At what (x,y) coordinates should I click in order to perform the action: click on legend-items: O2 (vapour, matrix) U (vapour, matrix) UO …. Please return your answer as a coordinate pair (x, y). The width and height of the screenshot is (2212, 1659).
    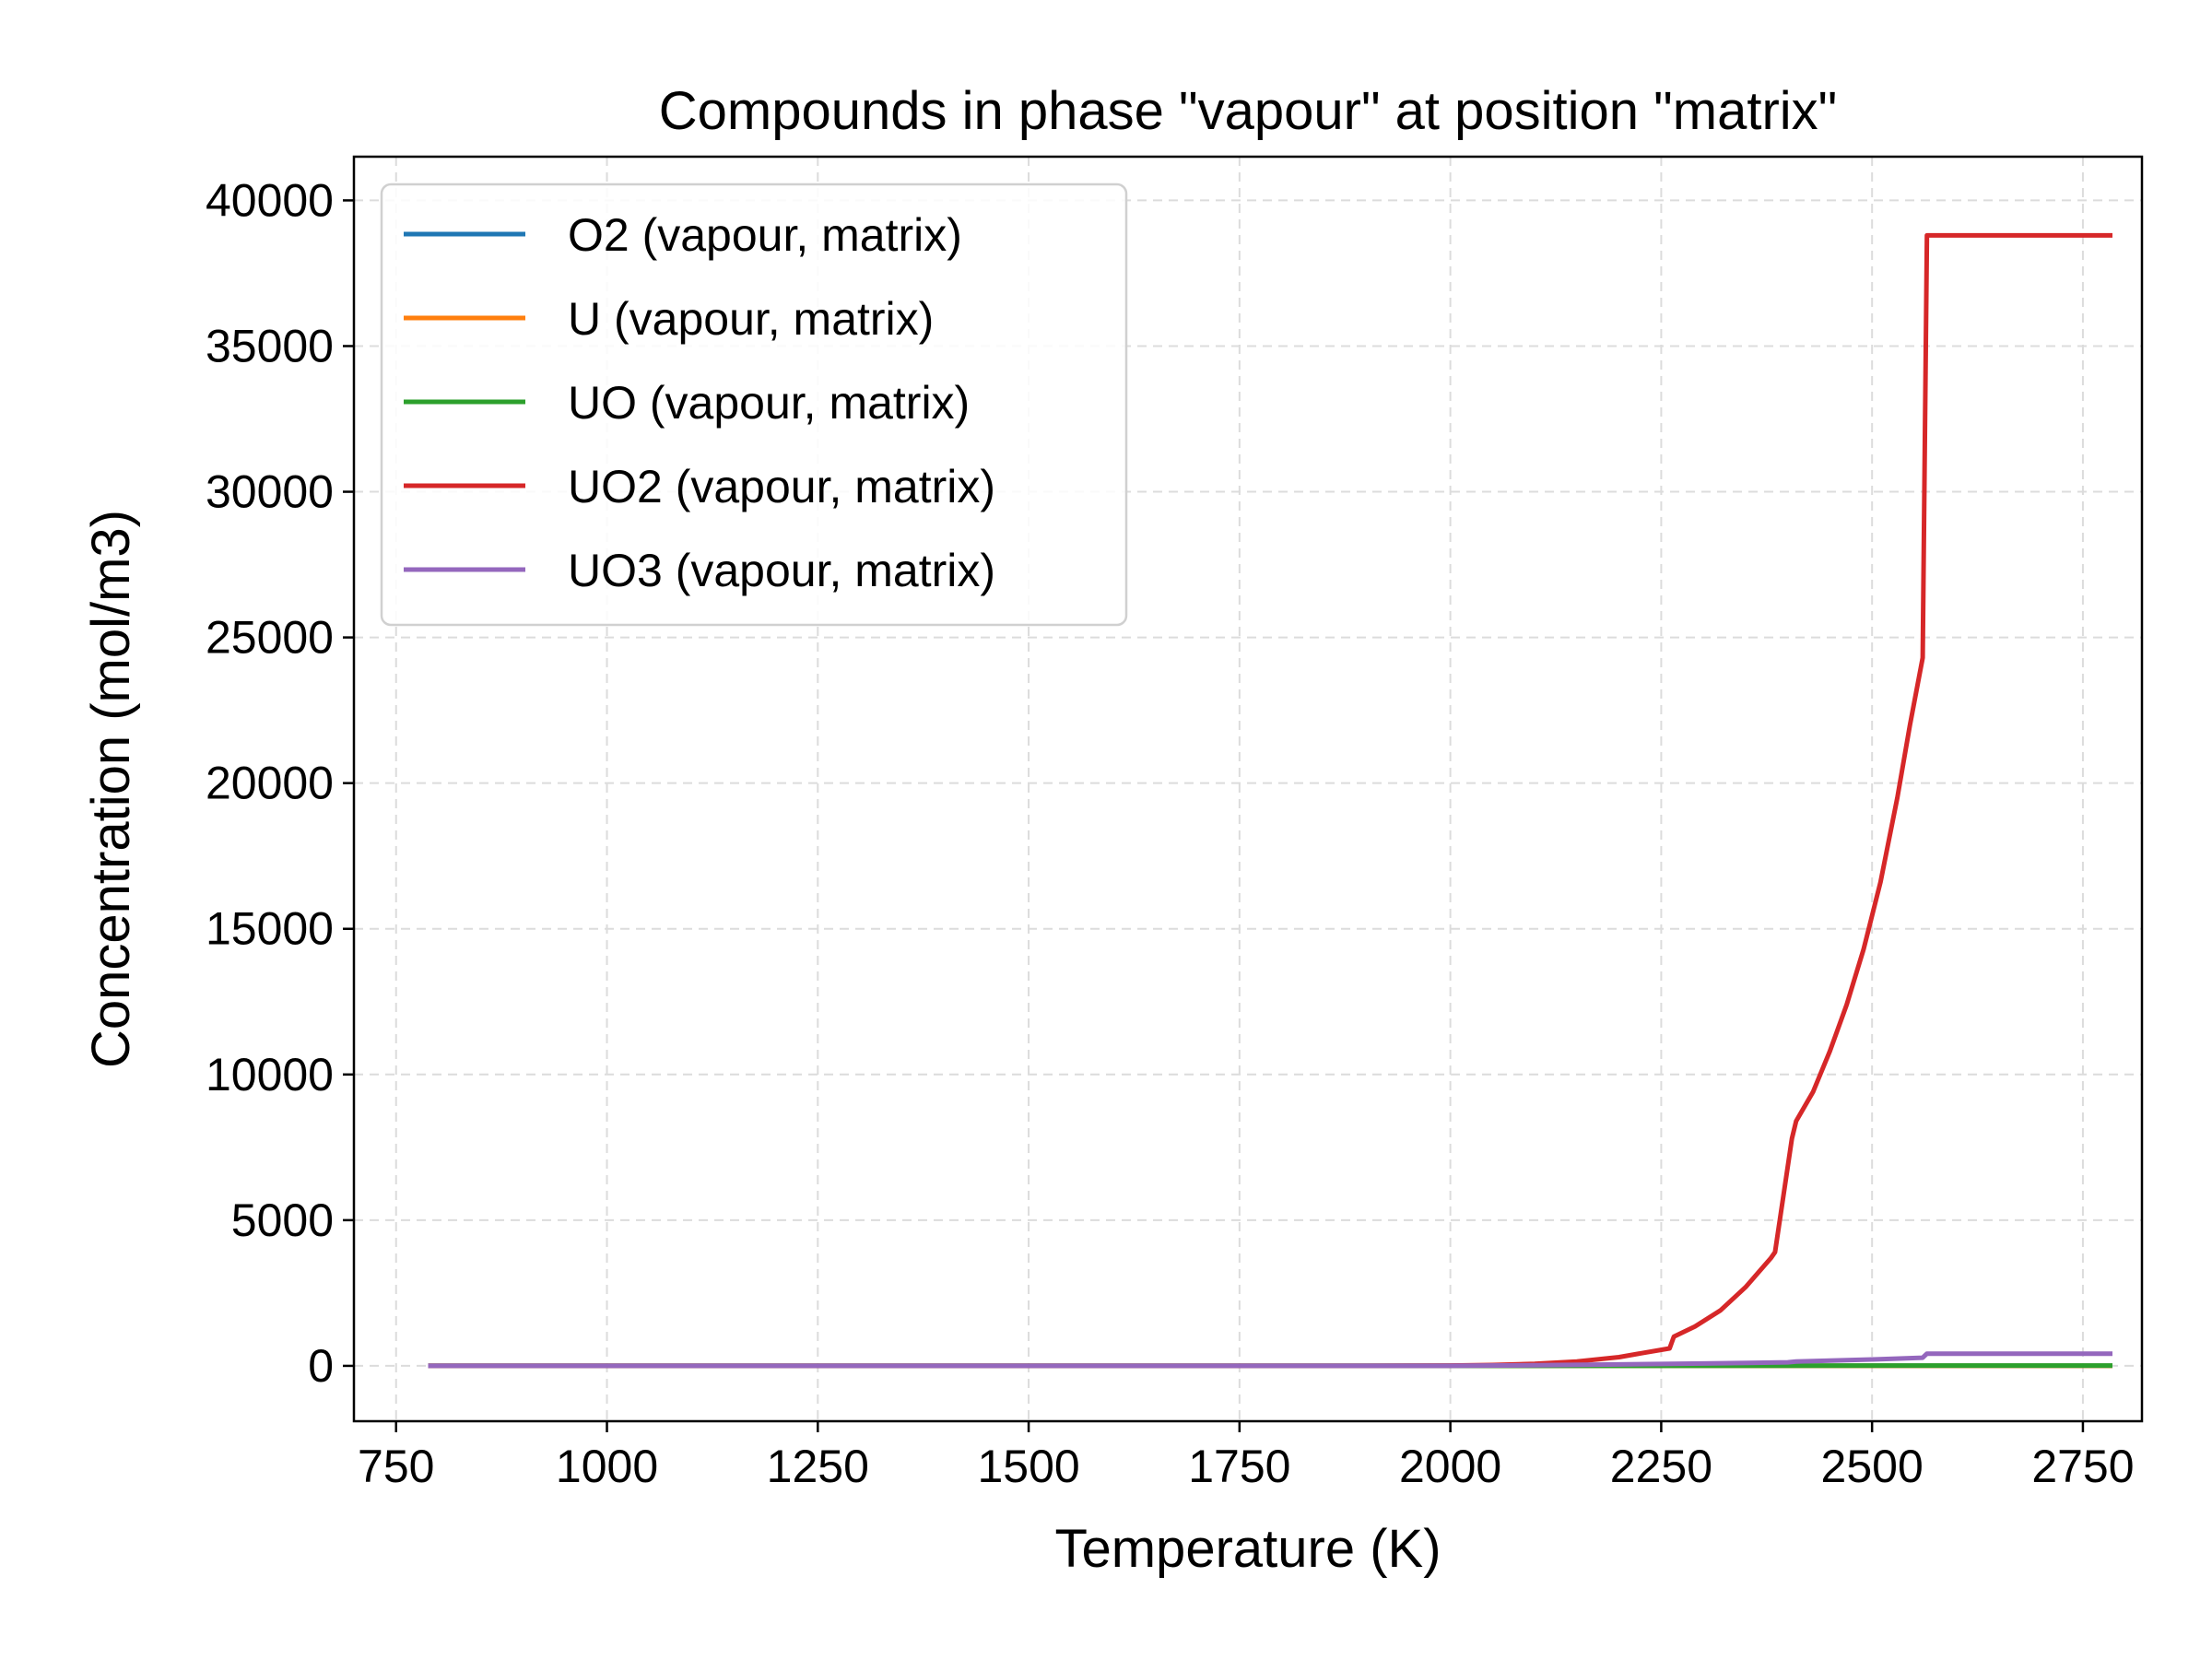
    Looking at the image, I should click on (699, 402).